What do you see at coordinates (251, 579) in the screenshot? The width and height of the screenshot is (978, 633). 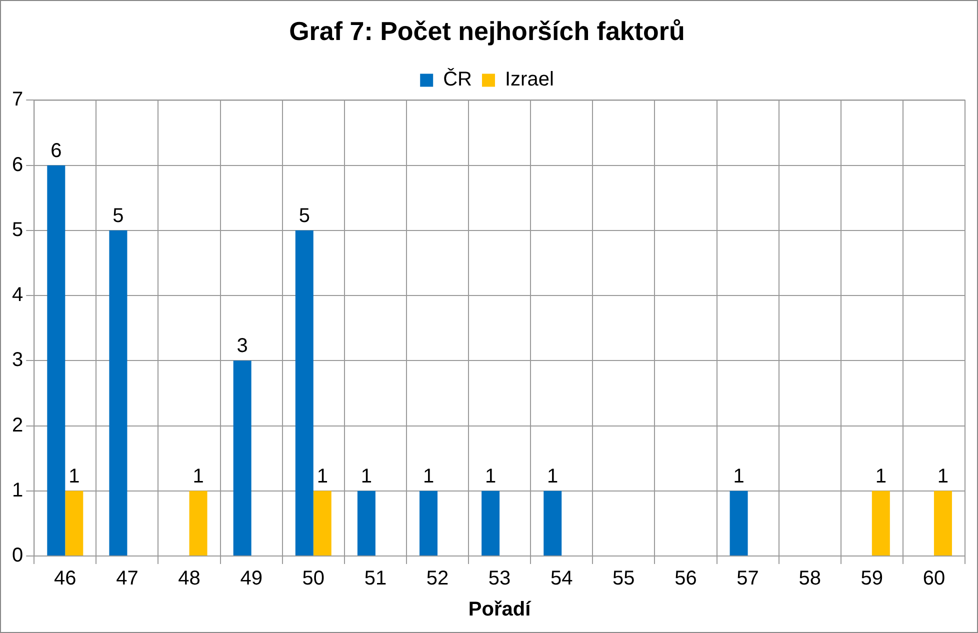 I see `x-tick-label: 49` at bounding box center [251, 579].